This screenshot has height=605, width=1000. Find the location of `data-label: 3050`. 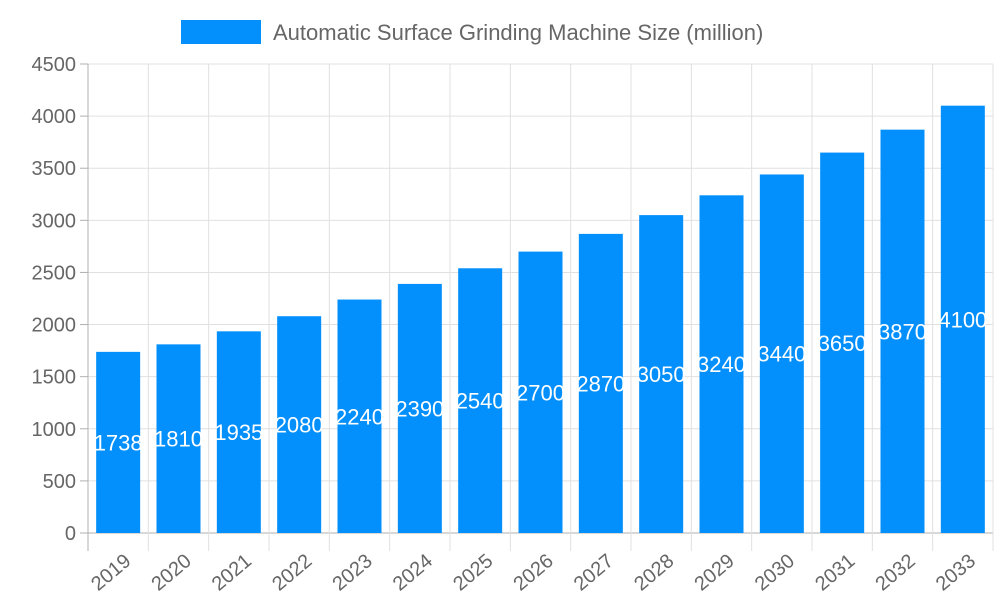

data-label: 3050 is located at coordinates (661, 374).